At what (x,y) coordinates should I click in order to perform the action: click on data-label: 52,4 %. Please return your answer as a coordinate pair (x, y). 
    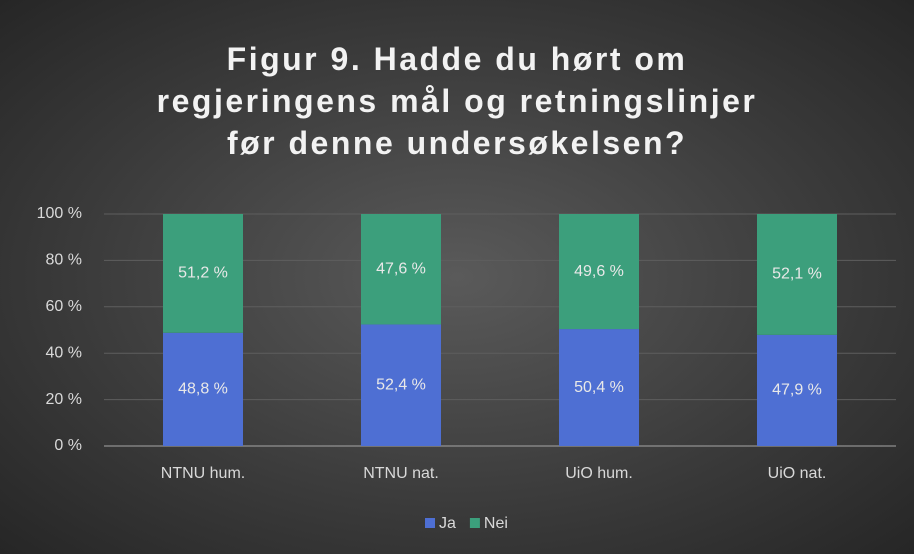
    Looking at the image, I should click on (401, 384).